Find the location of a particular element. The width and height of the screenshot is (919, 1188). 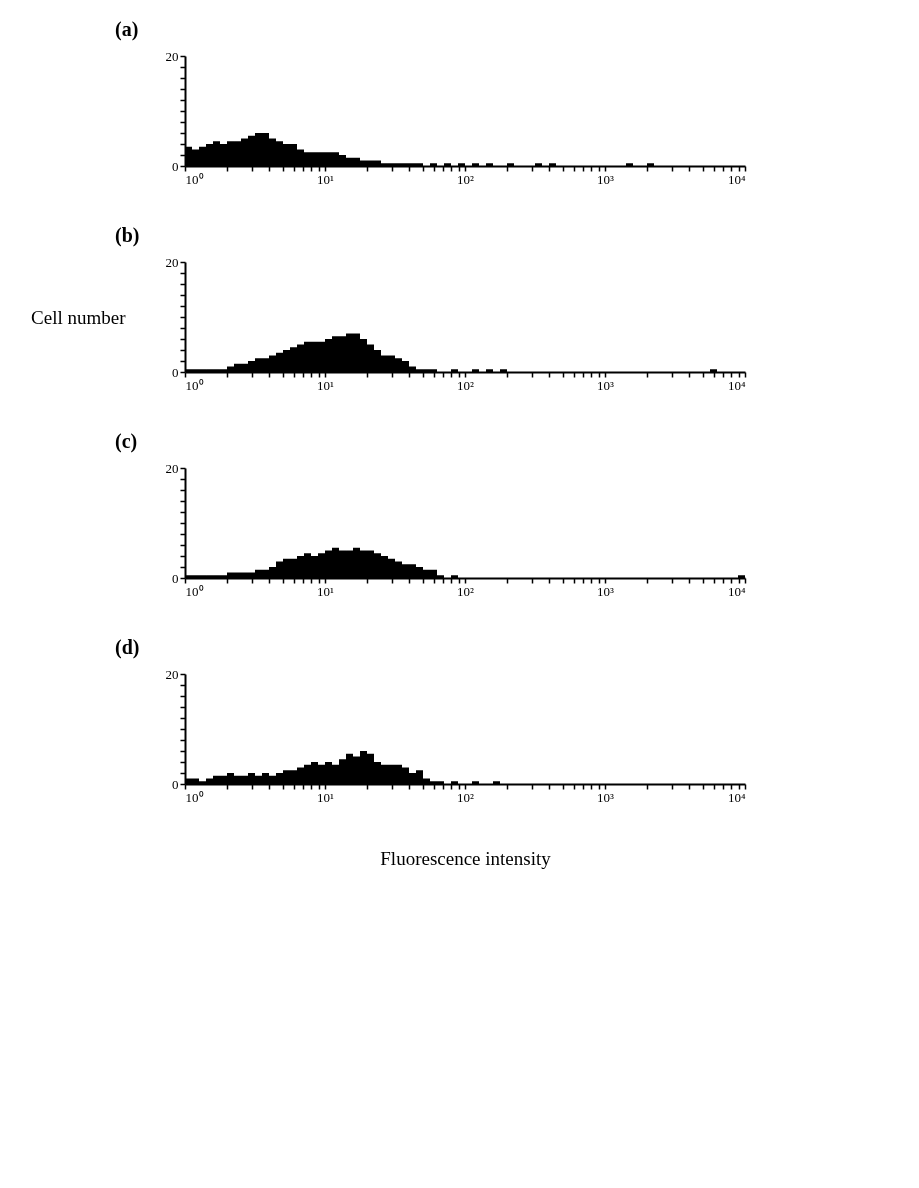

y-axis-title: Cell number is located at coordinates (79, 317).